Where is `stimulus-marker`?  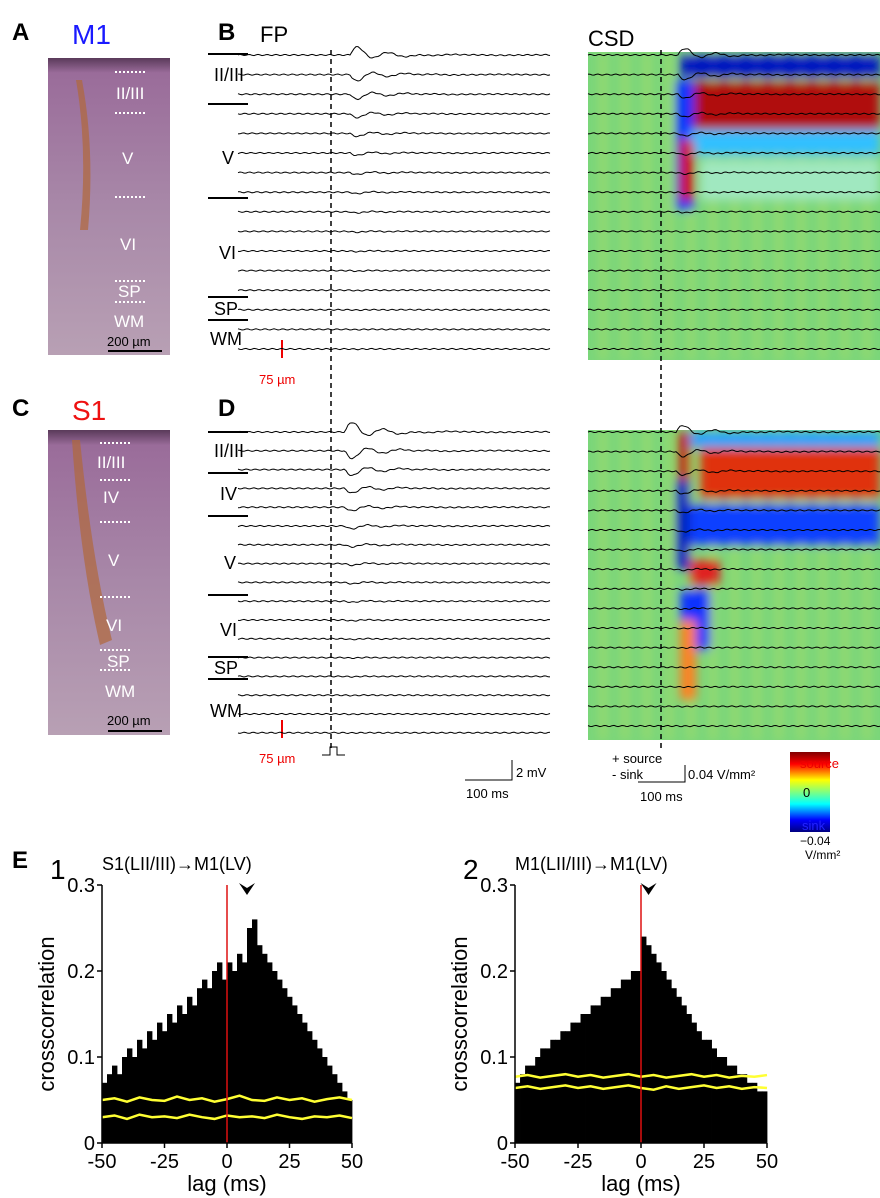
stimulus-marker is located at coordinates (333, 751).